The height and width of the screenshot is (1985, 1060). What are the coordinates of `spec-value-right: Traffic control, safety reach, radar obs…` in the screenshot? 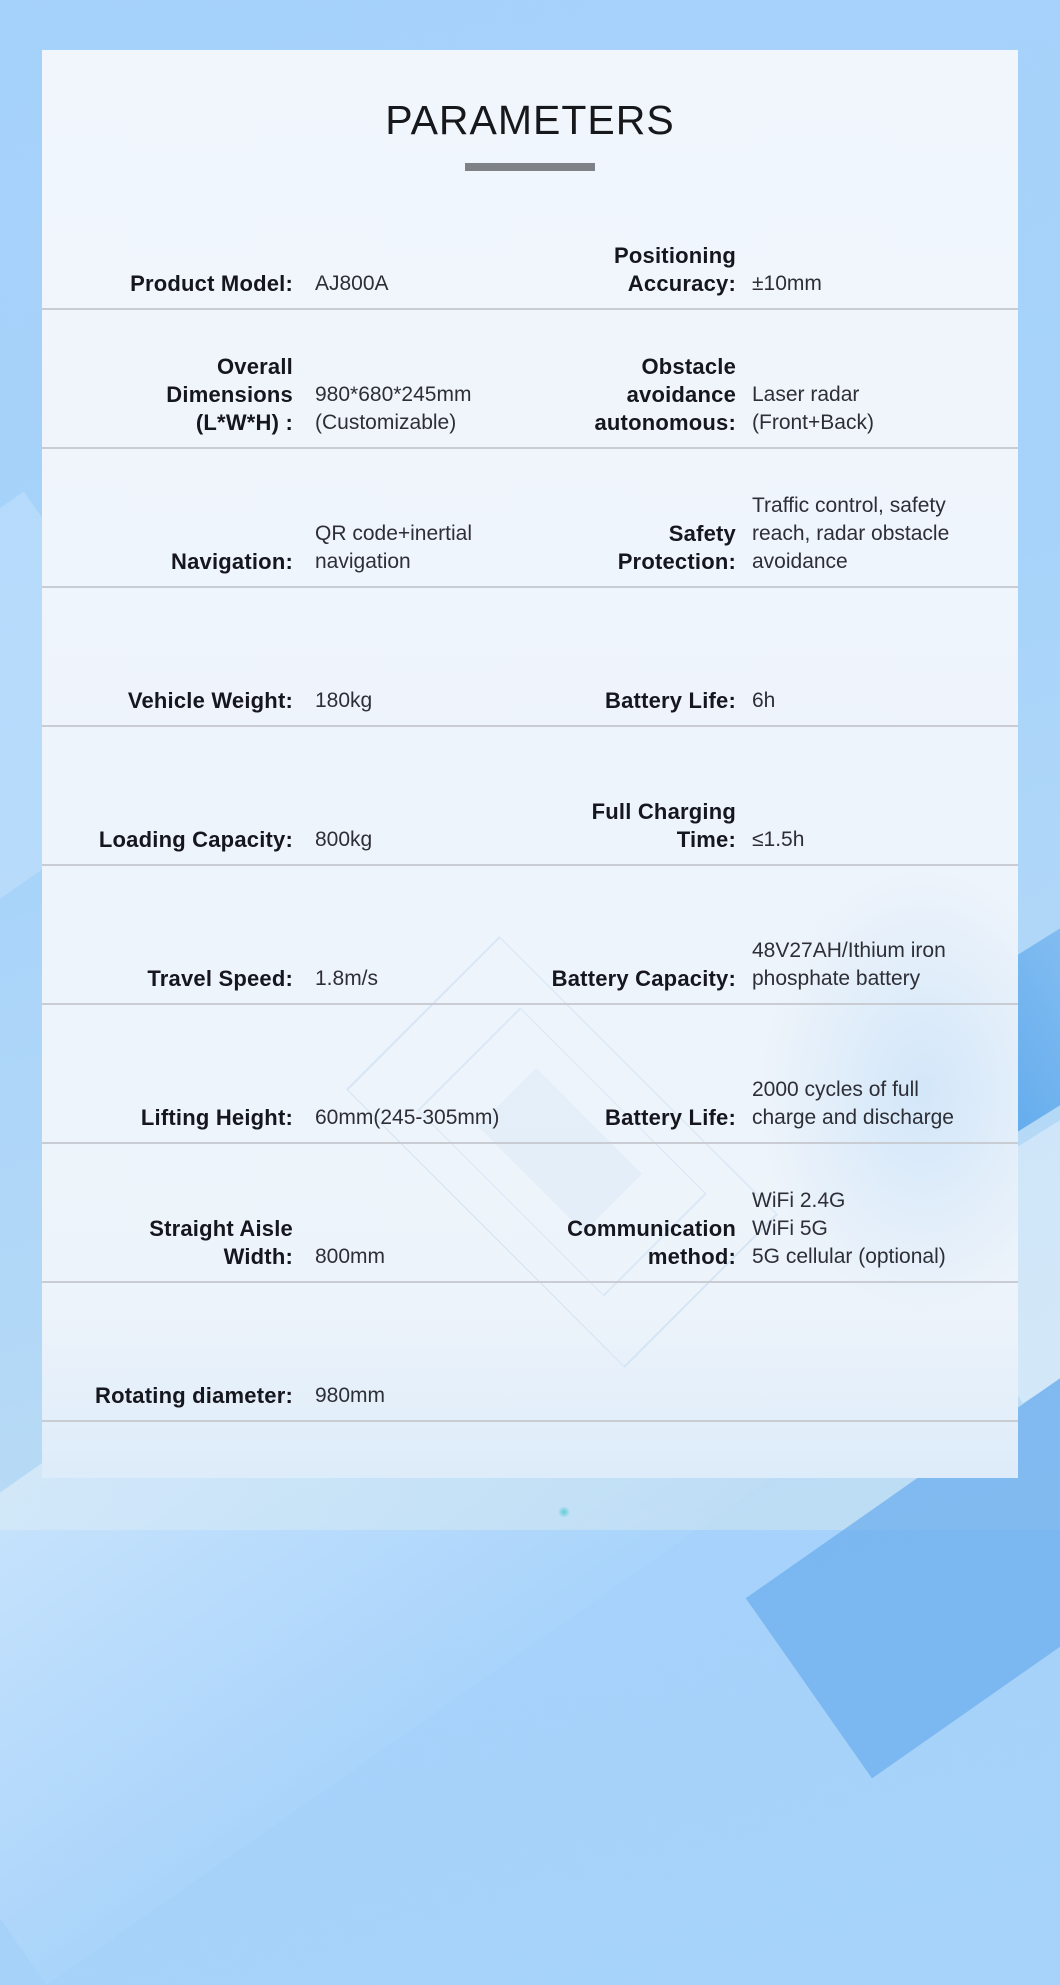 It's located at (865, 534).